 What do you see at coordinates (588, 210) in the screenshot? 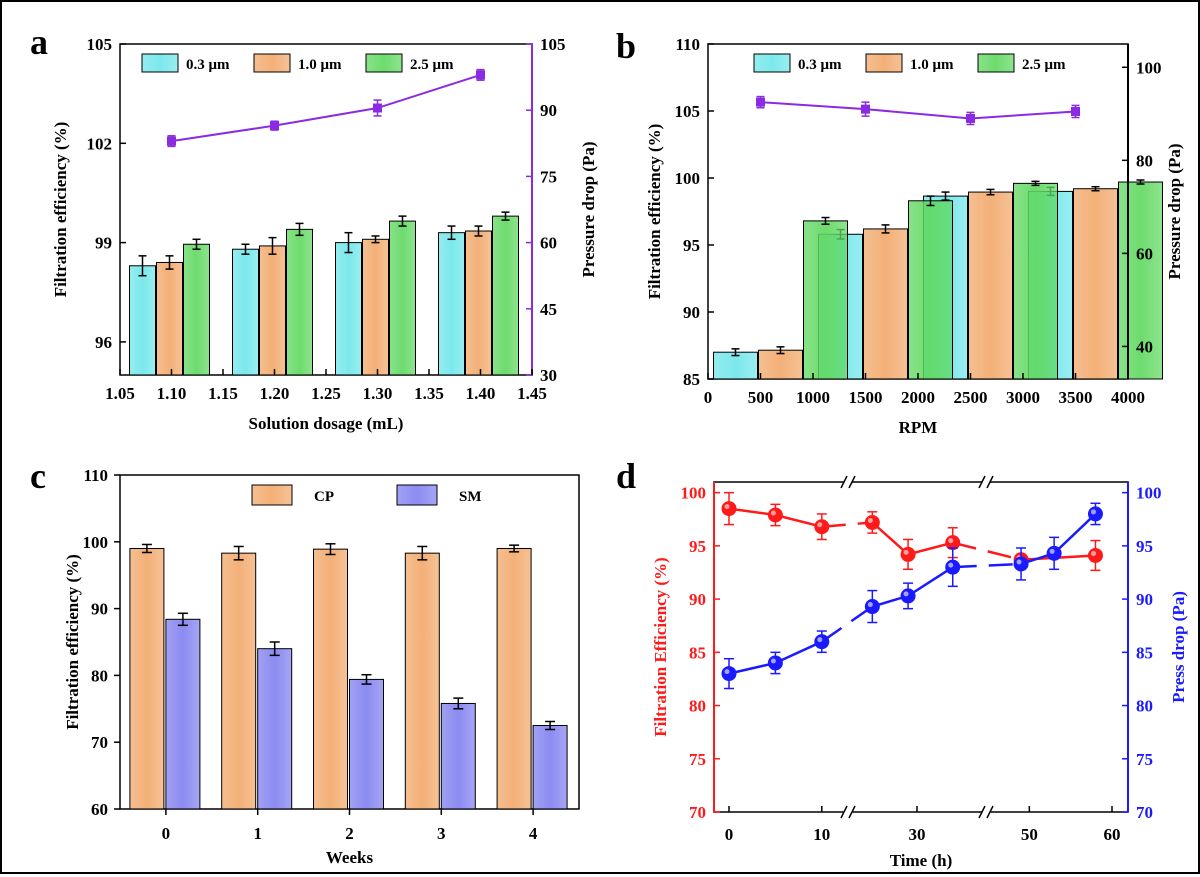
I see `y2label-a: Pressure drop (Pa)` at bounding box center [588, 210].